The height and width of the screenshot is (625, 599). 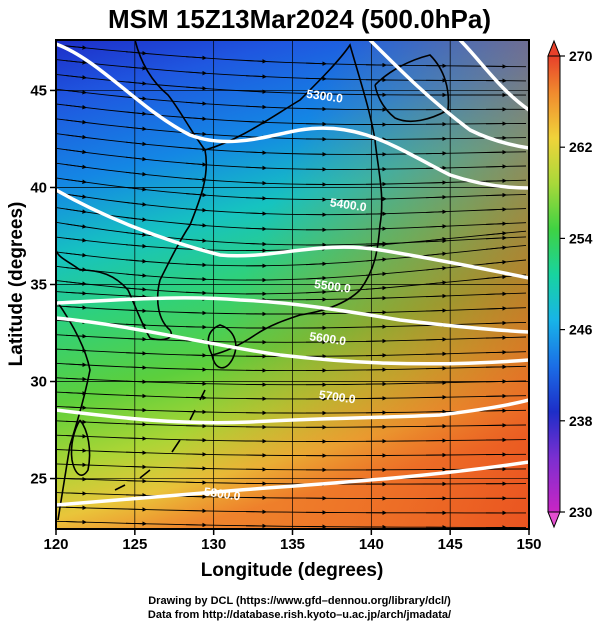 I want to click on contour-label: 5600.0, so click(x=328, y=338).